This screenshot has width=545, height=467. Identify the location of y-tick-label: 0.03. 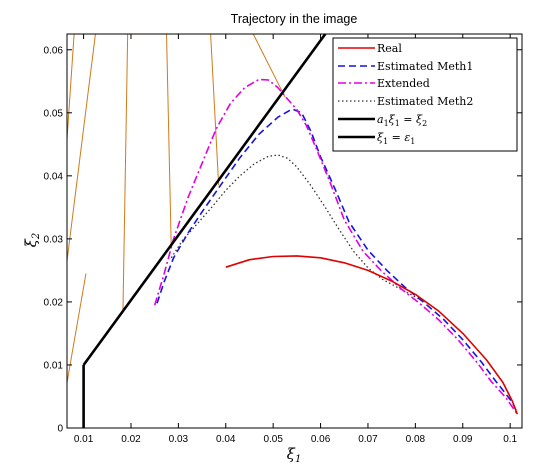
(54, 239).